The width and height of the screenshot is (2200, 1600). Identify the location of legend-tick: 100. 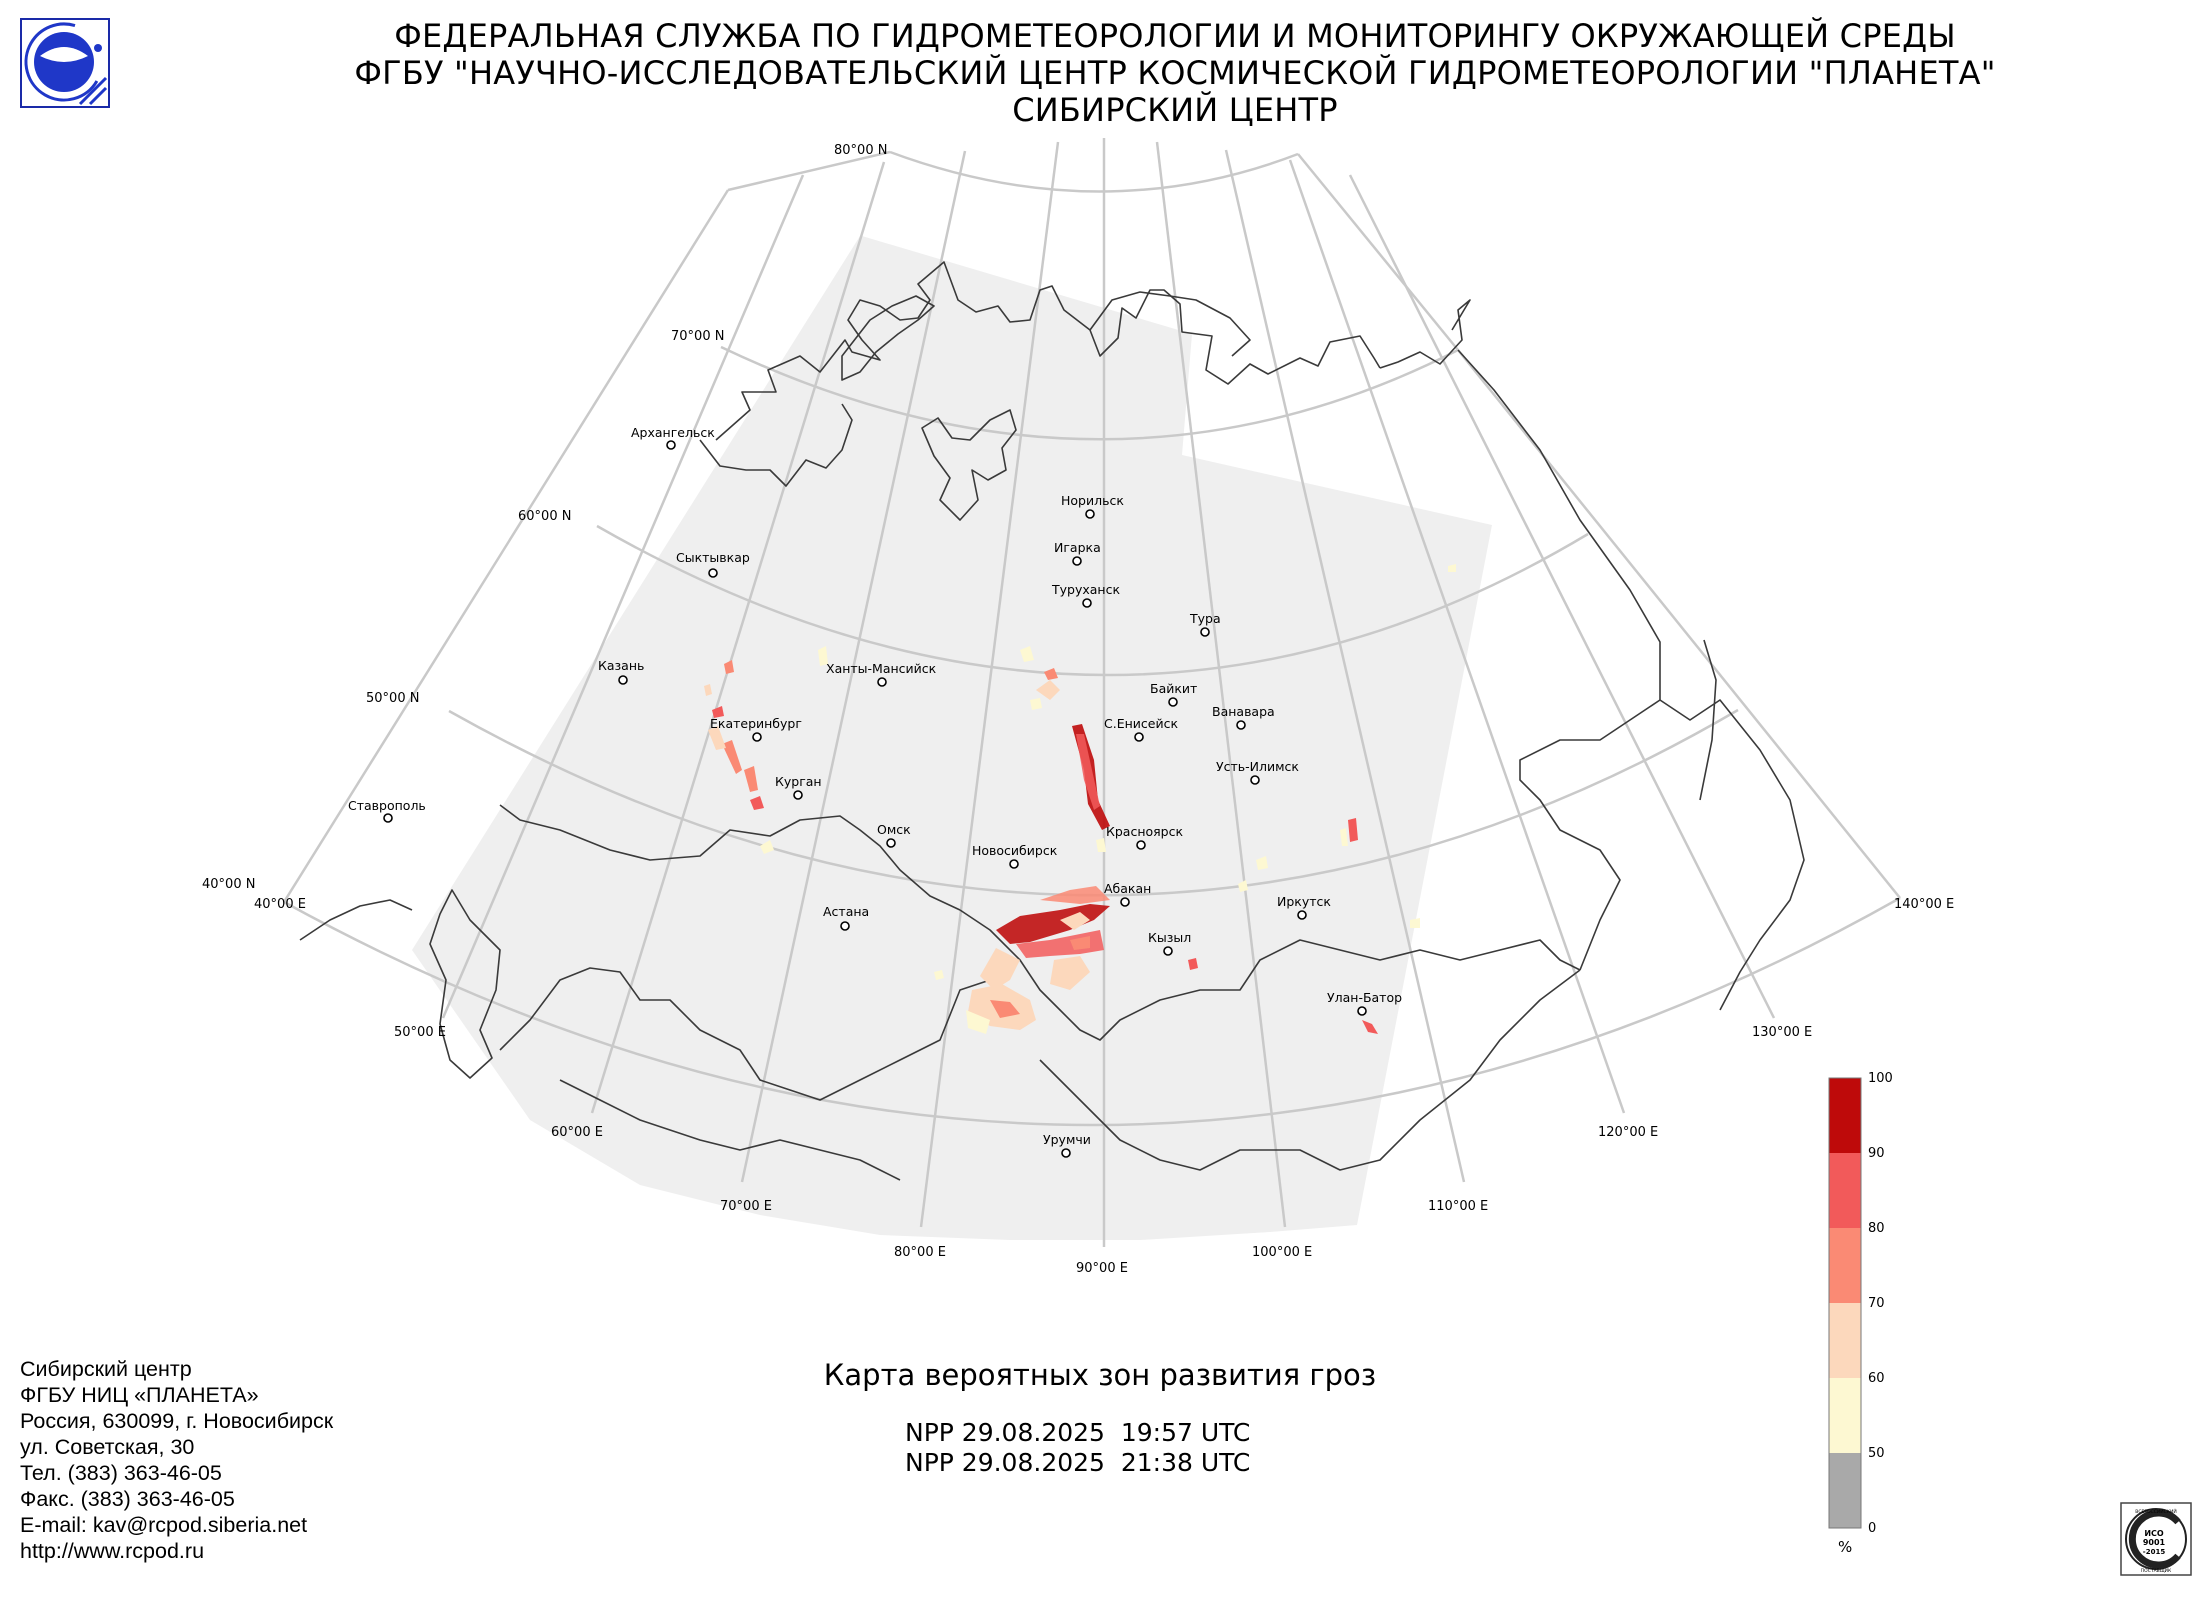
(1880, 1078).